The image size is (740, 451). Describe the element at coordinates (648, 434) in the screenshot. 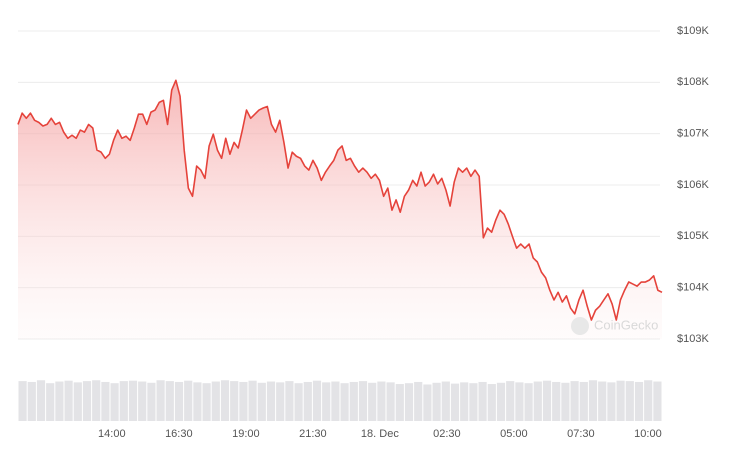

I see `x-tick-label: 10:00` at that location.